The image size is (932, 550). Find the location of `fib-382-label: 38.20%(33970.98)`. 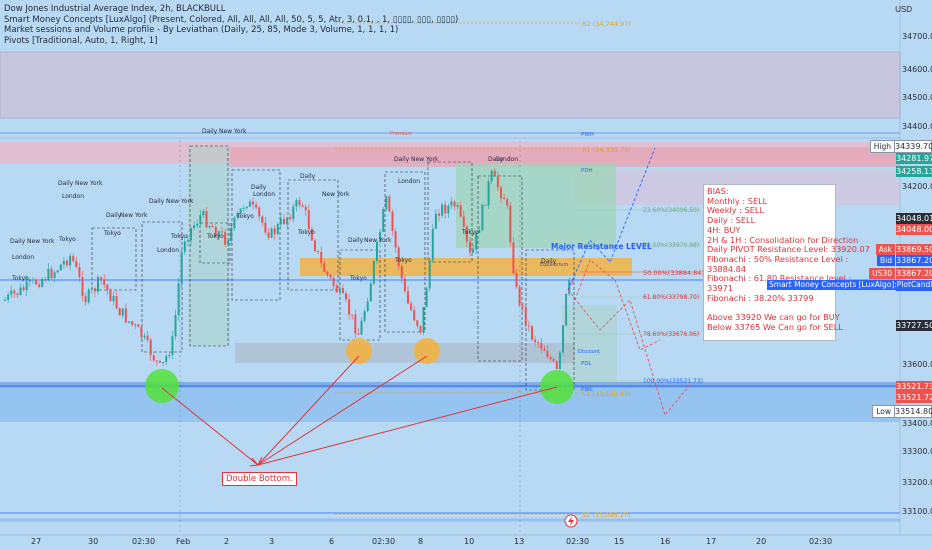

fib-382-label: 38.20%(33970.98) is located at coordinates (671, 245).